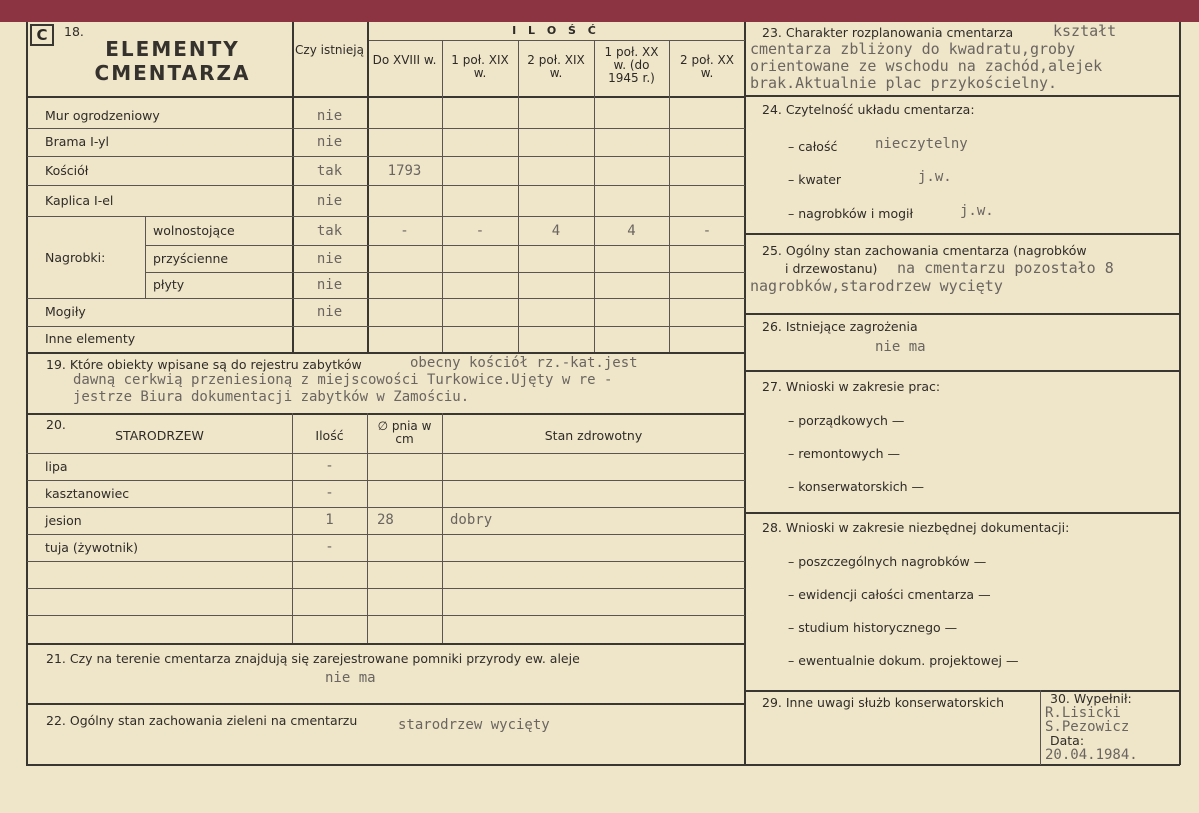  What do you see at coordinates (1085, 31) in the screenshot?
I see `s23-value: kształt` at bounding box center [1085, 31].